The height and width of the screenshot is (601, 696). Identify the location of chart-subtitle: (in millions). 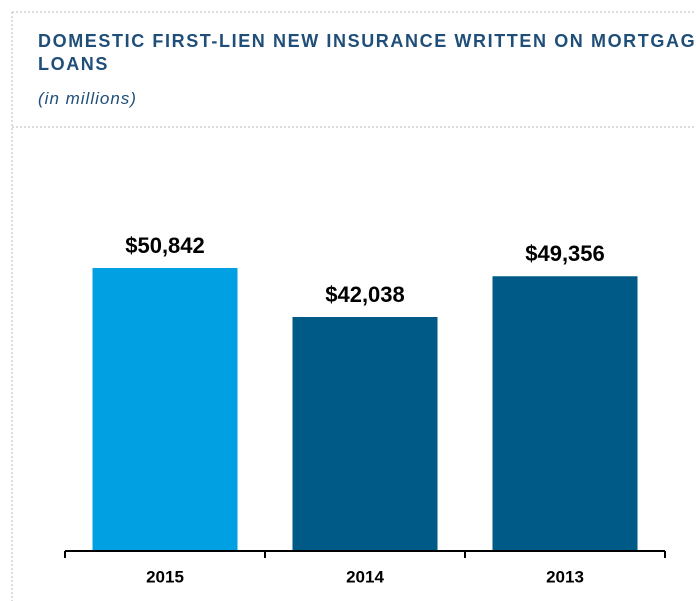
(87, 98).